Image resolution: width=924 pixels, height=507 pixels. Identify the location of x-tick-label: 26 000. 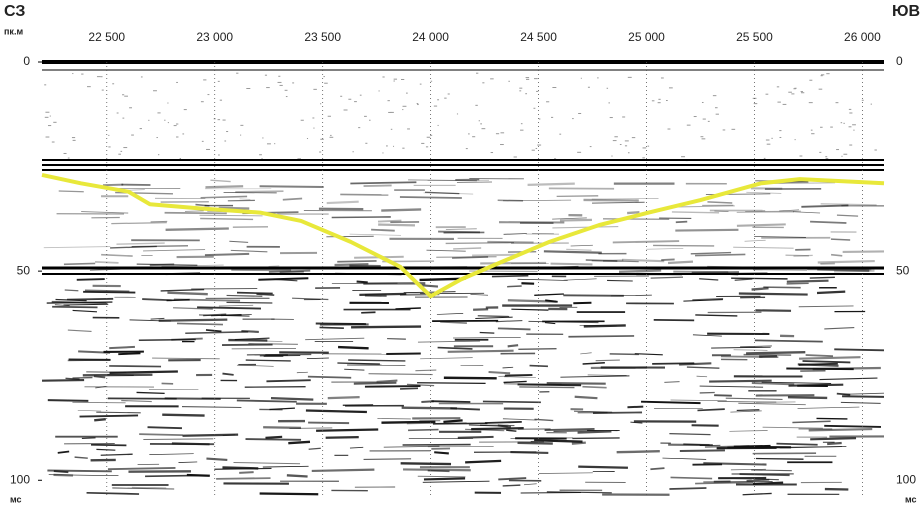
(862, 37).